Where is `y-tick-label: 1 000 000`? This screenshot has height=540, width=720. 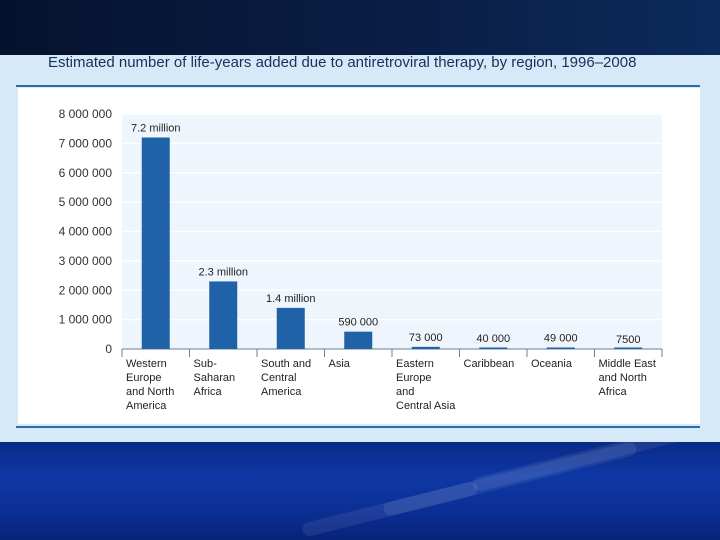
y-tick-label: 1 000 000 is located at coordinates (86, 320).